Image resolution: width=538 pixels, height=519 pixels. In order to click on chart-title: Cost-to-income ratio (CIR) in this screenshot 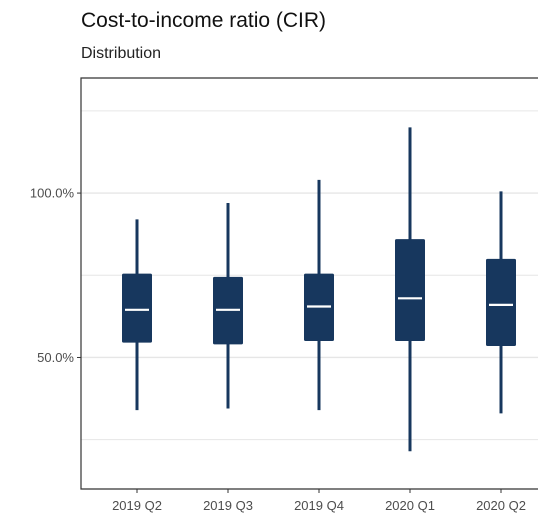, I will do `click(204, 20)`.